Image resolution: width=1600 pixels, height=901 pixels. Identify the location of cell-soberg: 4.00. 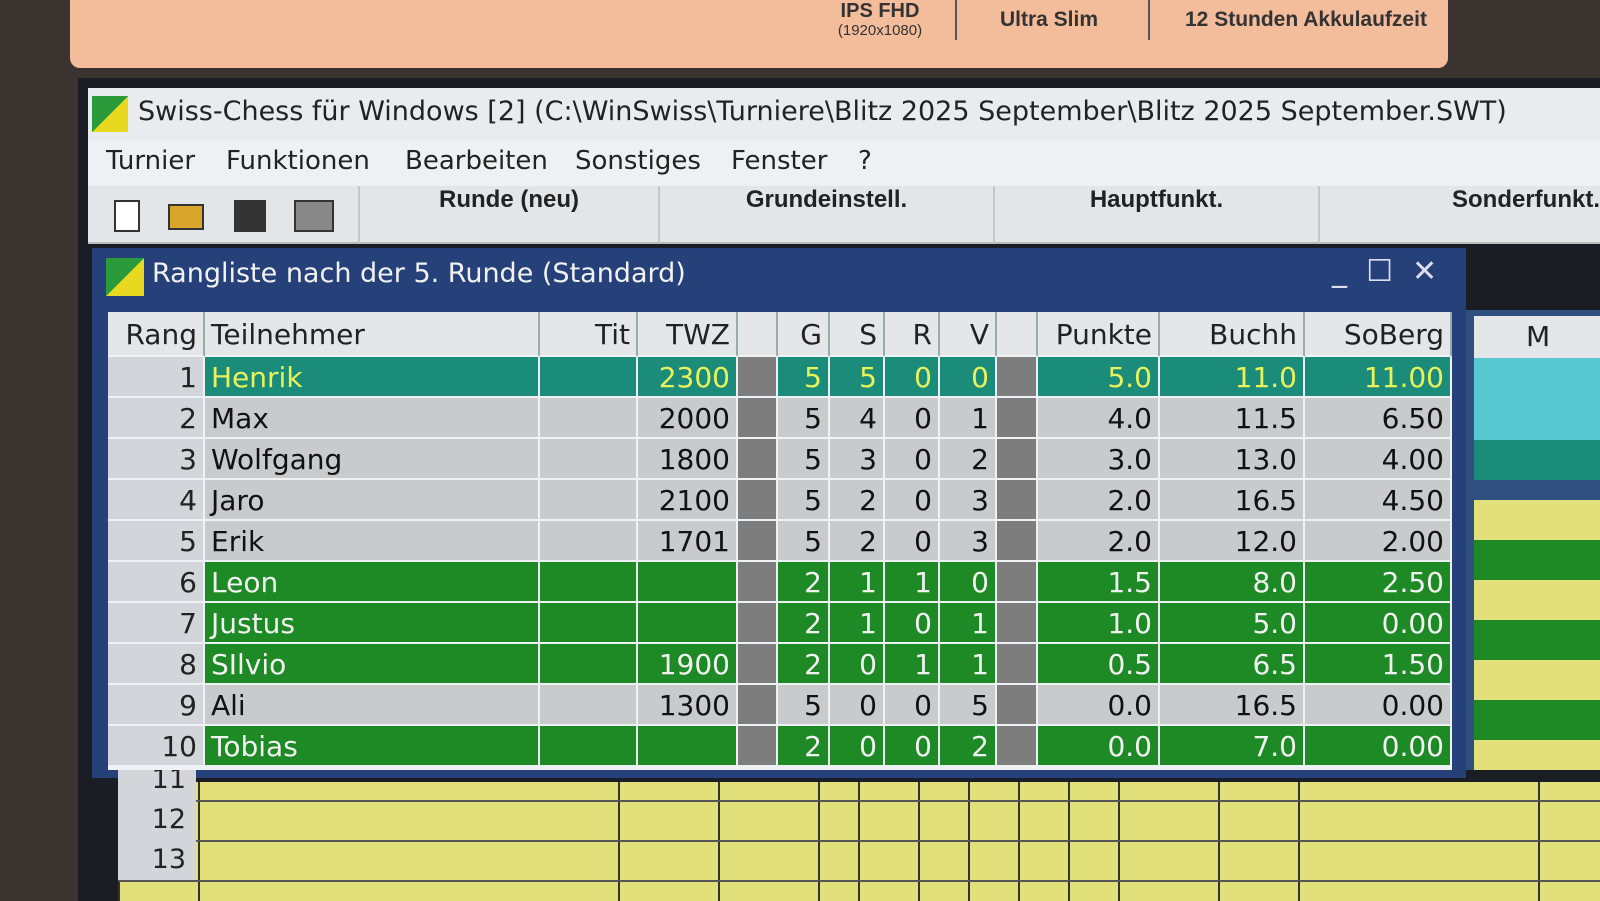
(1378, 459).